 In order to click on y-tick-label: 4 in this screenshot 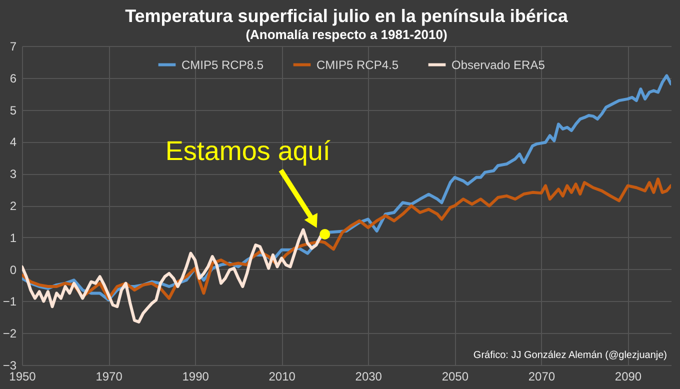, I will do `click(13, 142)`.